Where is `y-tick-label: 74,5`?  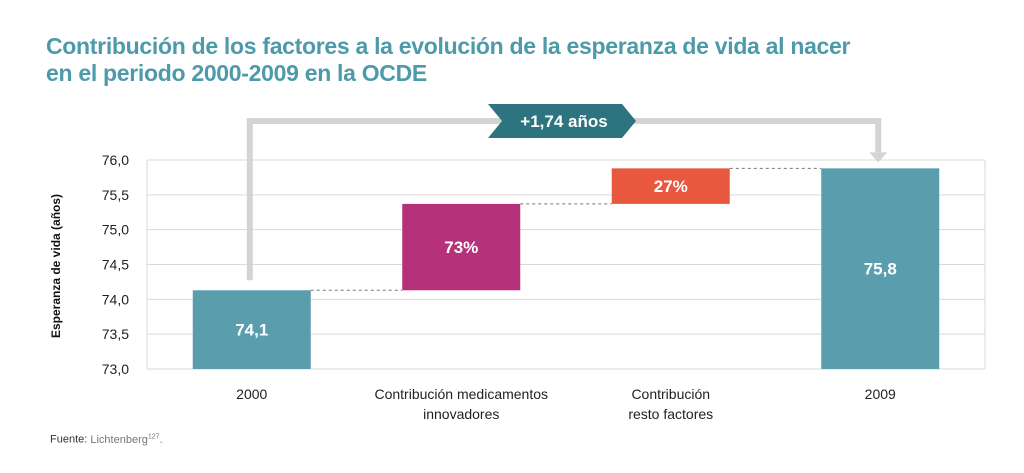
y-tick-label: 74,5 is located at coordinates (115, 265).